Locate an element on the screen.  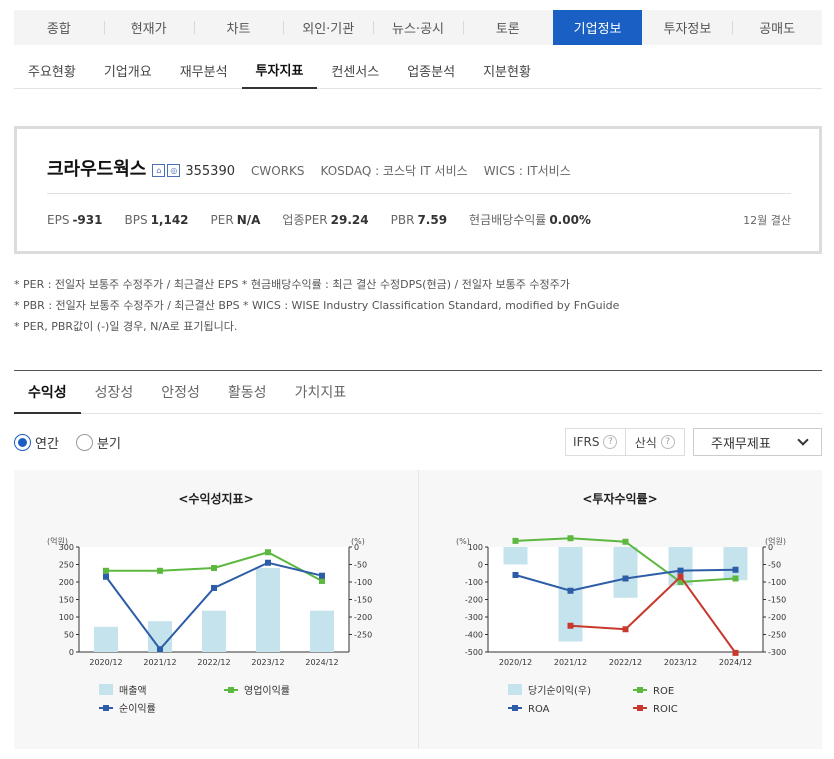
left-tick-label: -500 is located at coordinates (474, 652).